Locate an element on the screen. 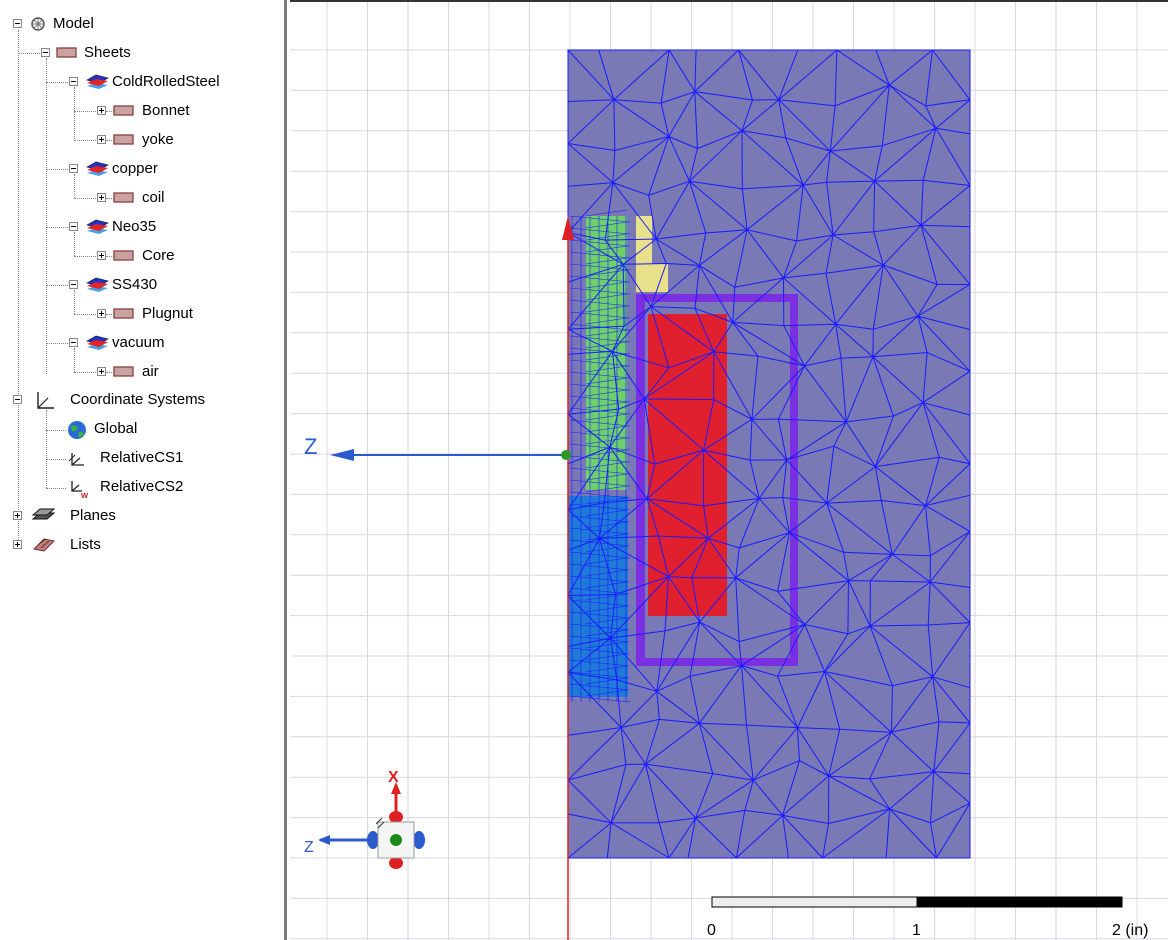 The image size is (1168, 940). material-ss430-toggle is located at coordinates (73, 284).